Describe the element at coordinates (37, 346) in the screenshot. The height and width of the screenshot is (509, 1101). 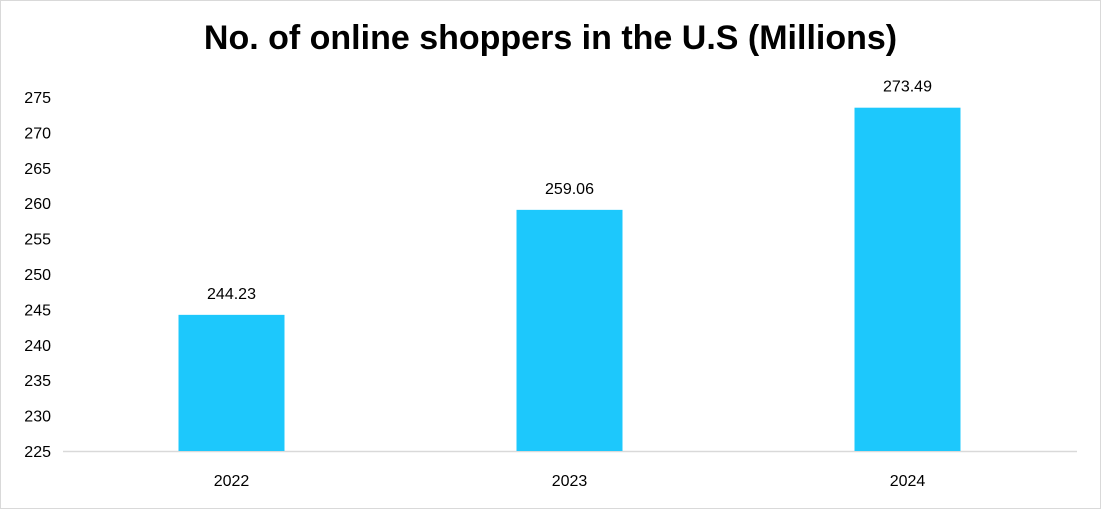
I see `y-tick-label: 240` at that location.